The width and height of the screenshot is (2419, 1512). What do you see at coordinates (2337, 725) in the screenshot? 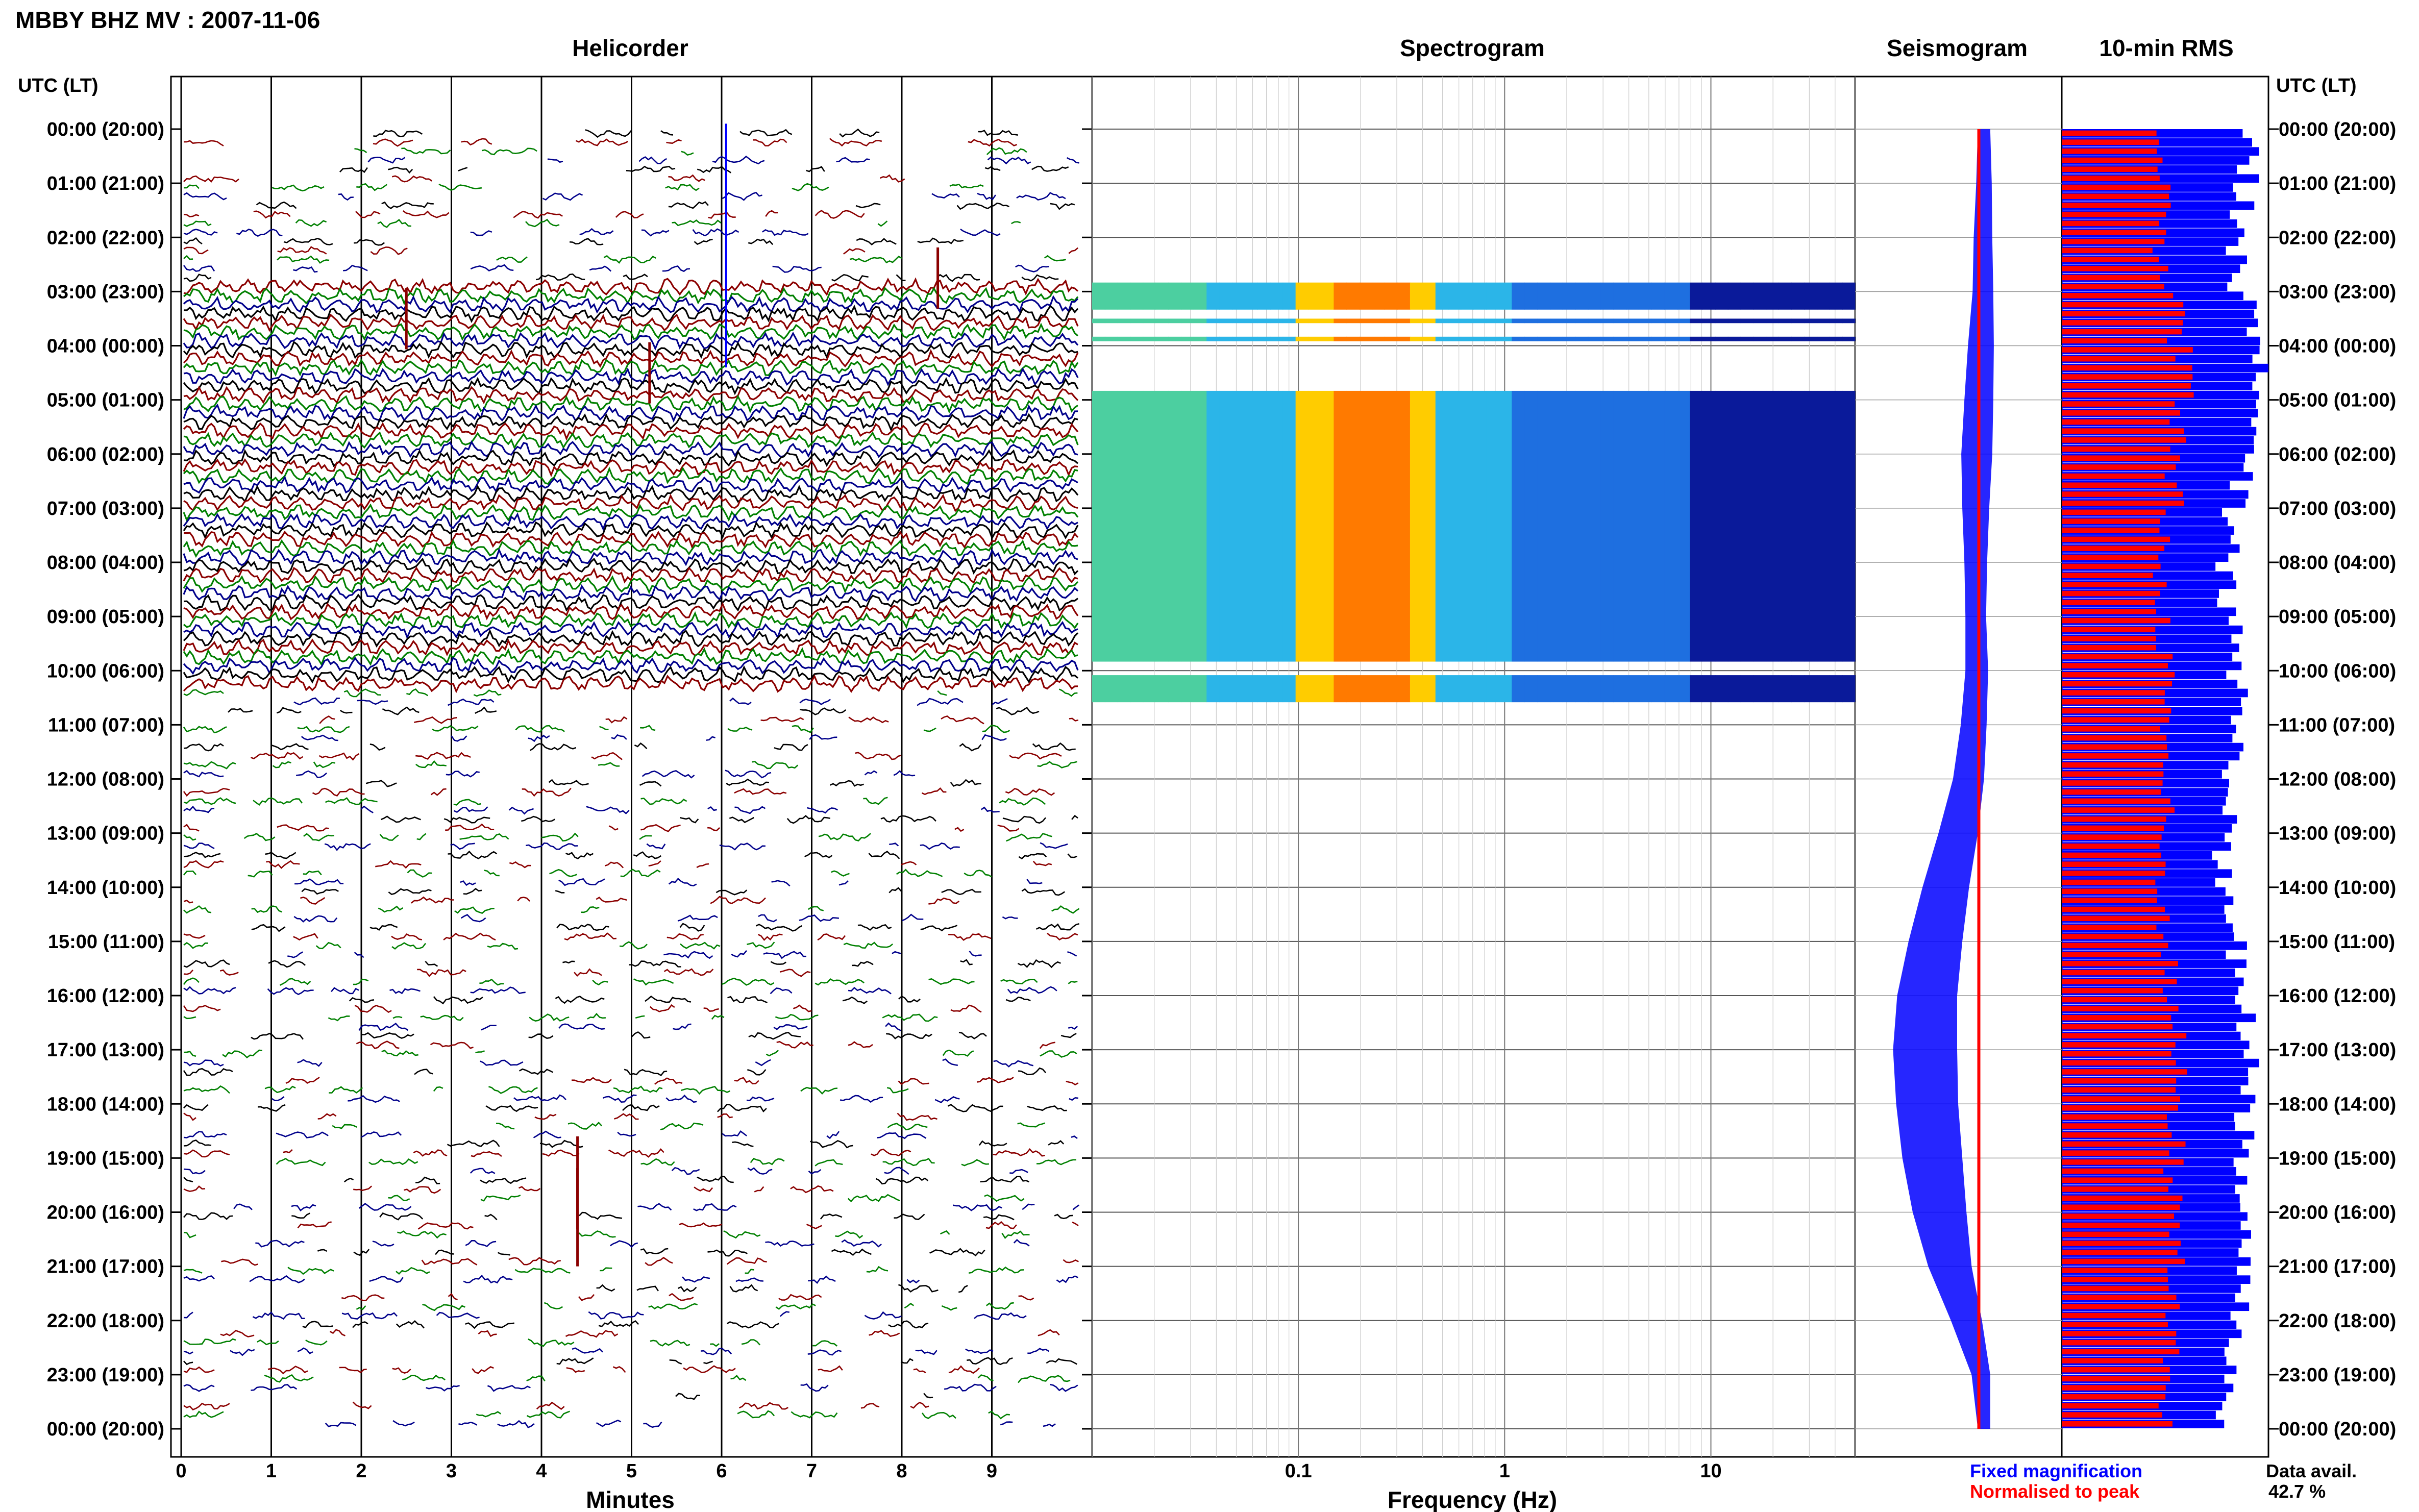
I see `time-label-right: 11:00 (07:00)` at bounding box center [2337, 725].